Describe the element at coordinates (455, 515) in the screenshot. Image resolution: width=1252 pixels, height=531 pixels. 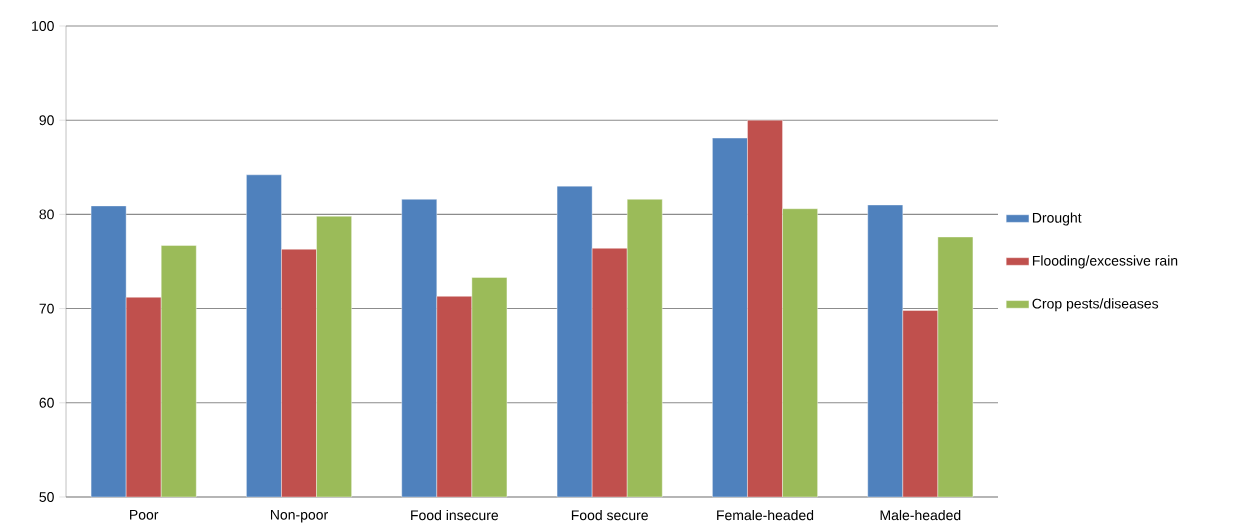
I see `x-tick-label: Food insecure` at that location.